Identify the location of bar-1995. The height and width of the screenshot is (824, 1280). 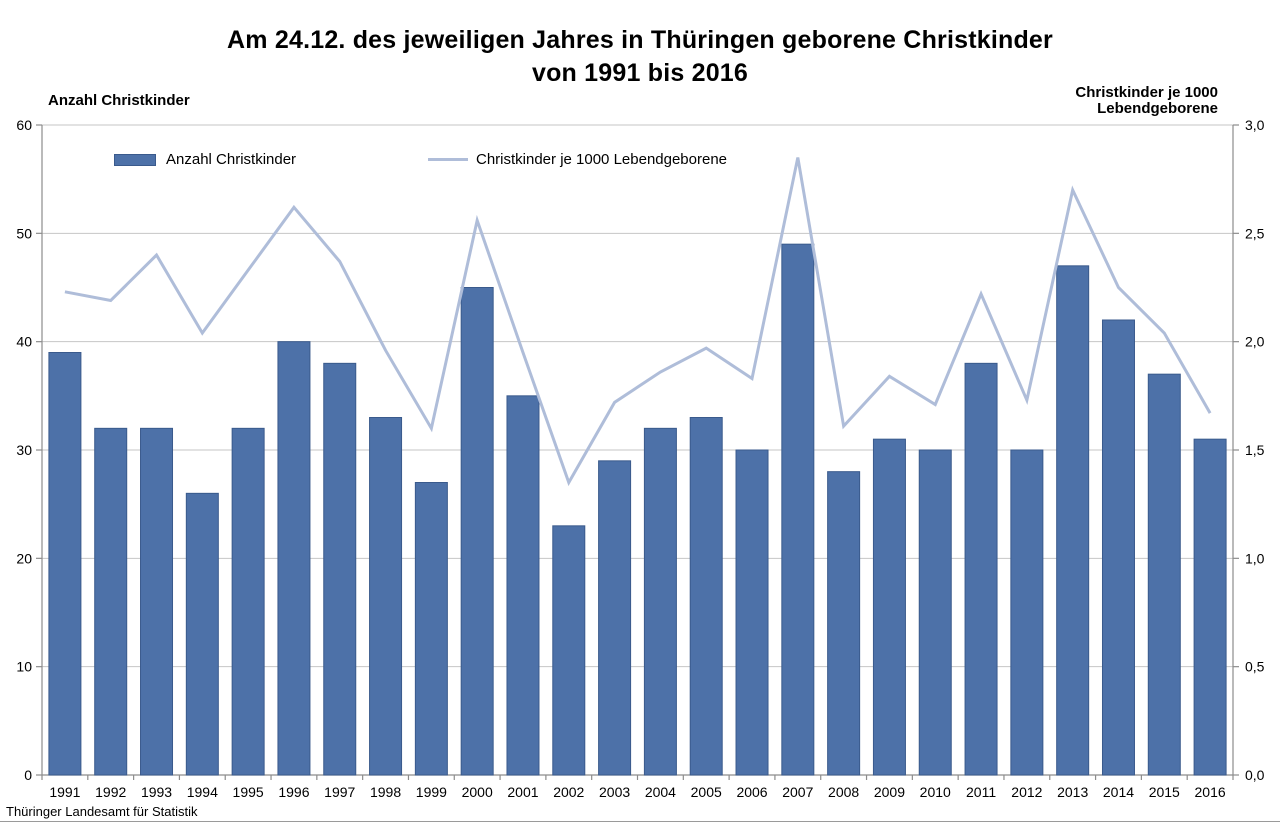
(248, 601).